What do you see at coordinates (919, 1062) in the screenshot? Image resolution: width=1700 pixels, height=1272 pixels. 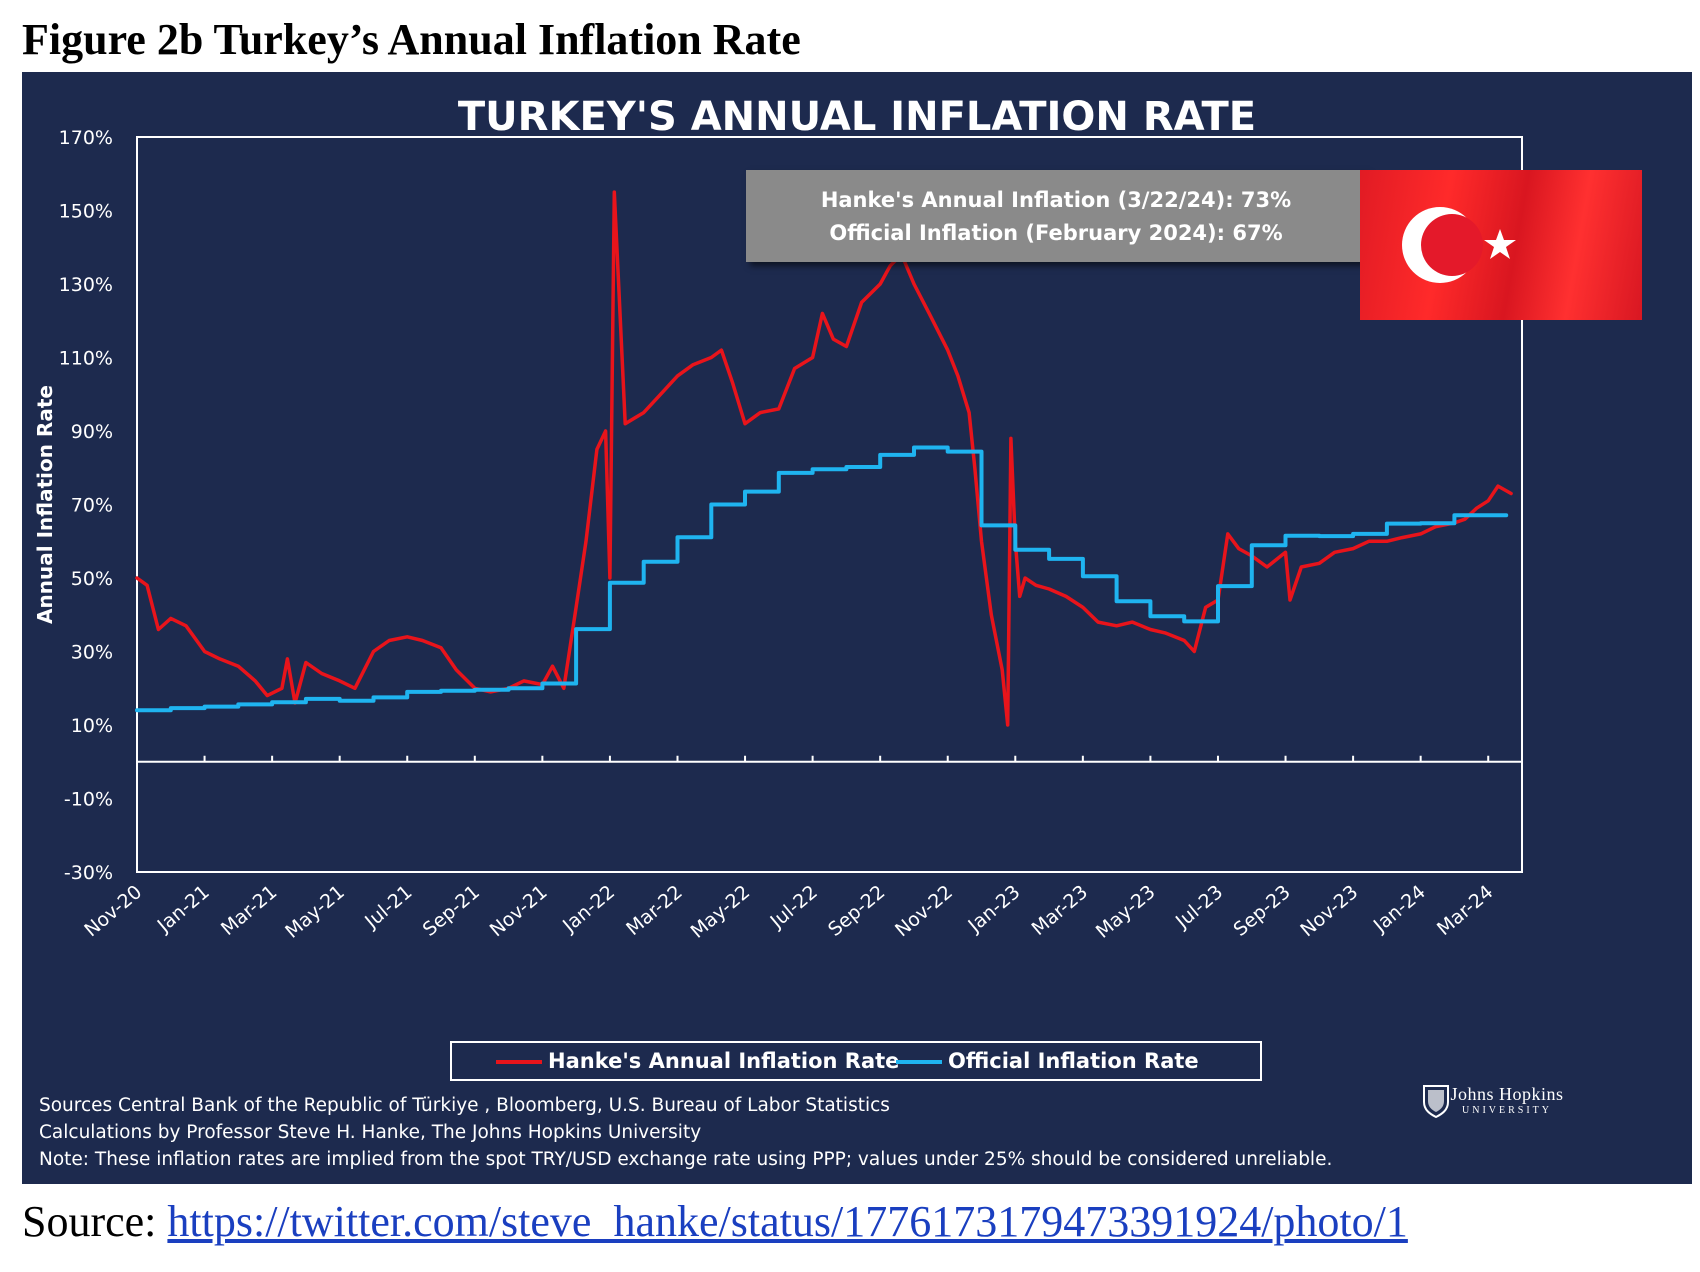 I see `legend-swatch-official` at bounding box center [919, 1062].